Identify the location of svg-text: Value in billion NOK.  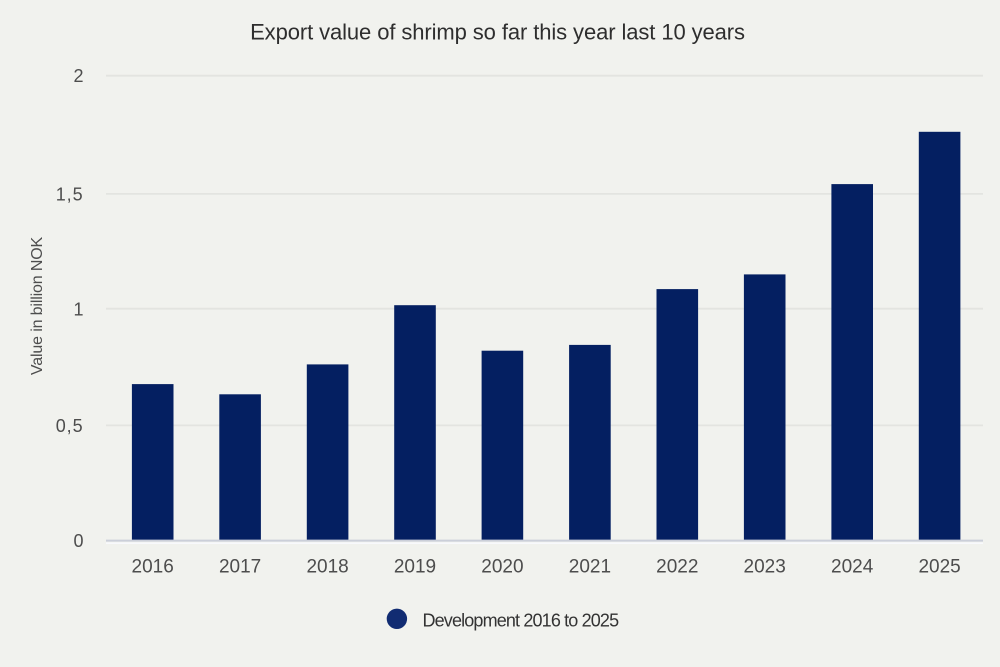
(37, 305).